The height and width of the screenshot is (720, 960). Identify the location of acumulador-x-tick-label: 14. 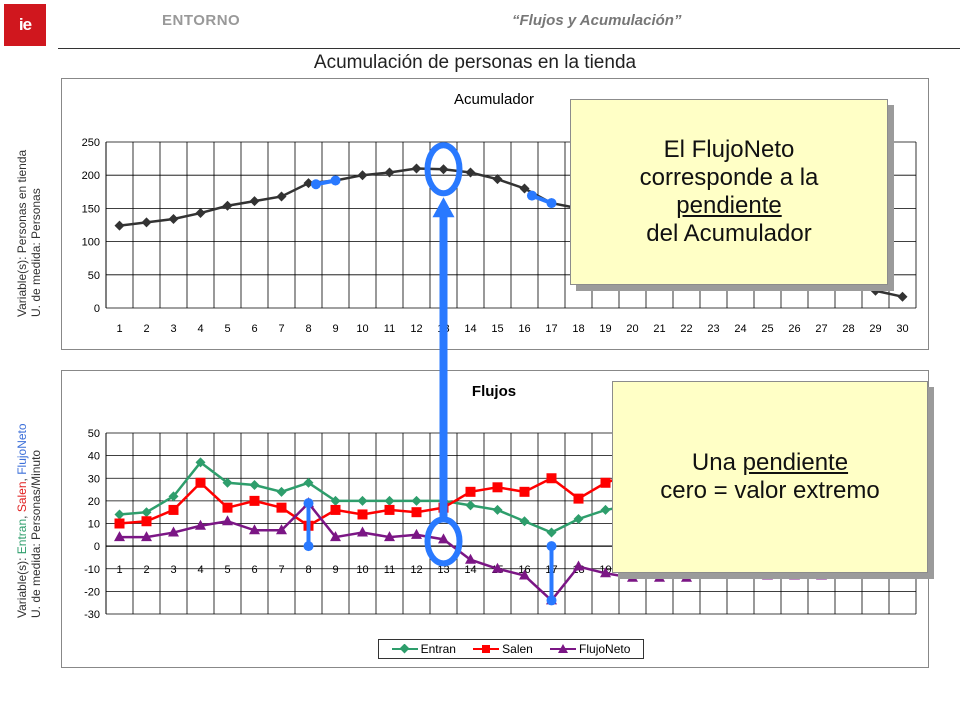
(470, 329).